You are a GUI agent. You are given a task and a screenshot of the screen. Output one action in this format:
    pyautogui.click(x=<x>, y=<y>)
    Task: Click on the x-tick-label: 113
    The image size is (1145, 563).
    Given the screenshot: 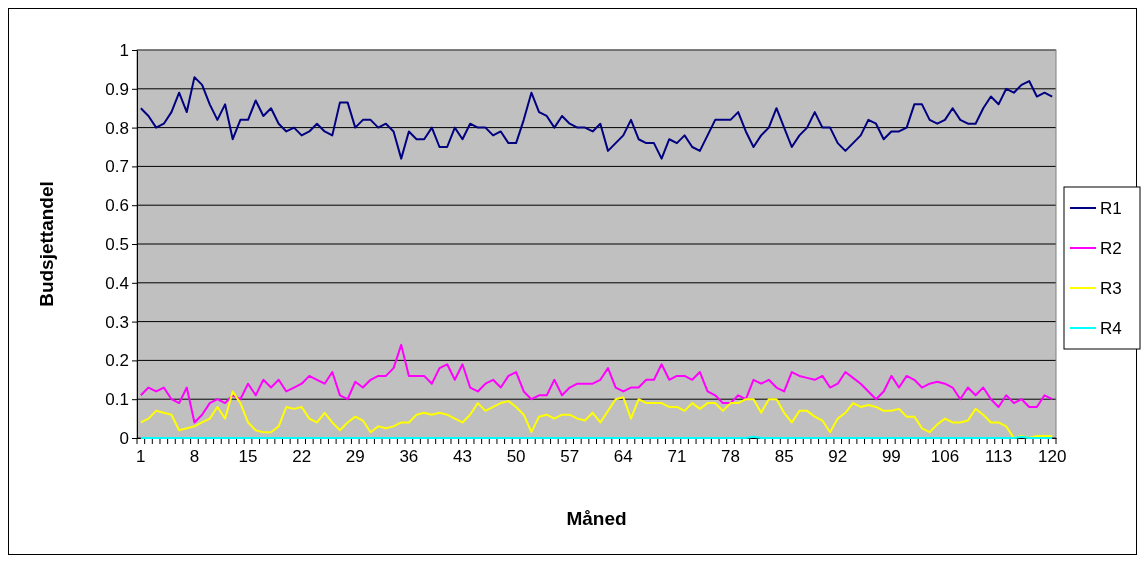 What is the action you would take?
    pyautogui.click(x=999, y=457)
    